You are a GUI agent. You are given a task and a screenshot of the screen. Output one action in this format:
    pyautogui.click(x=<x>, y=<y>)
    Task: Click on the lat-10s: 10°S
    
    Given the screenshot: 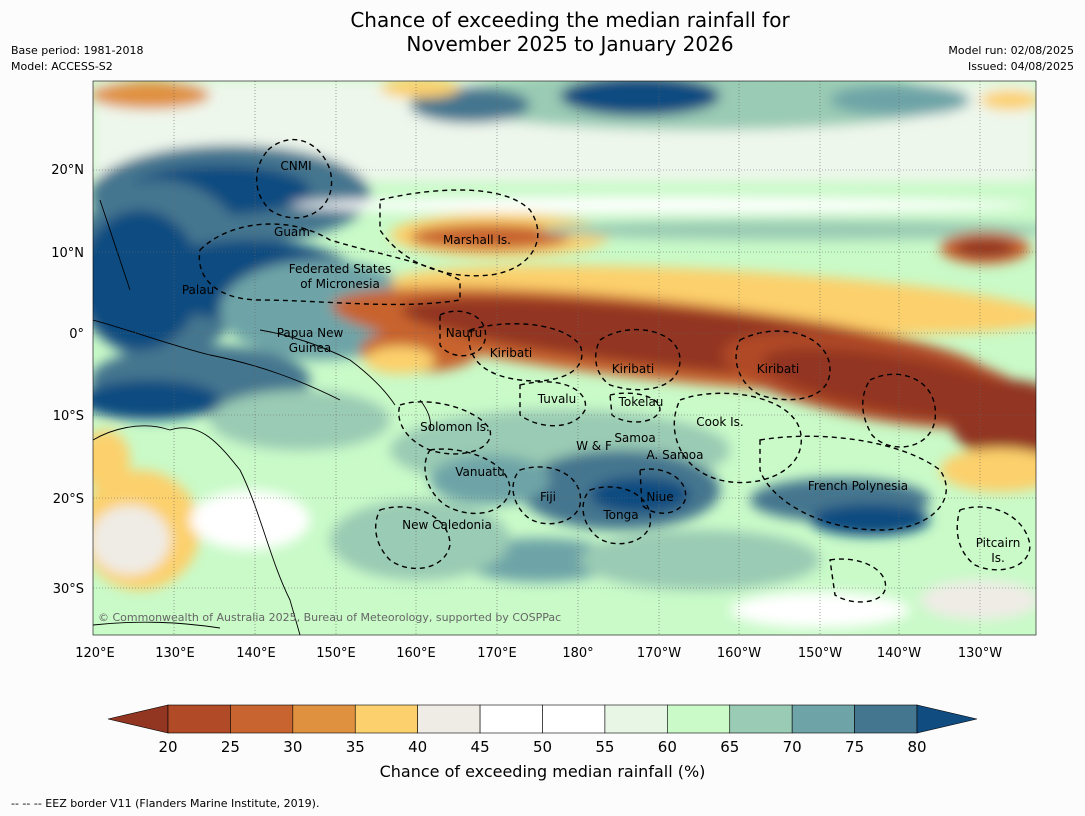 What is the action you would take?
    pyautogui.click(x=68, y=416)
    